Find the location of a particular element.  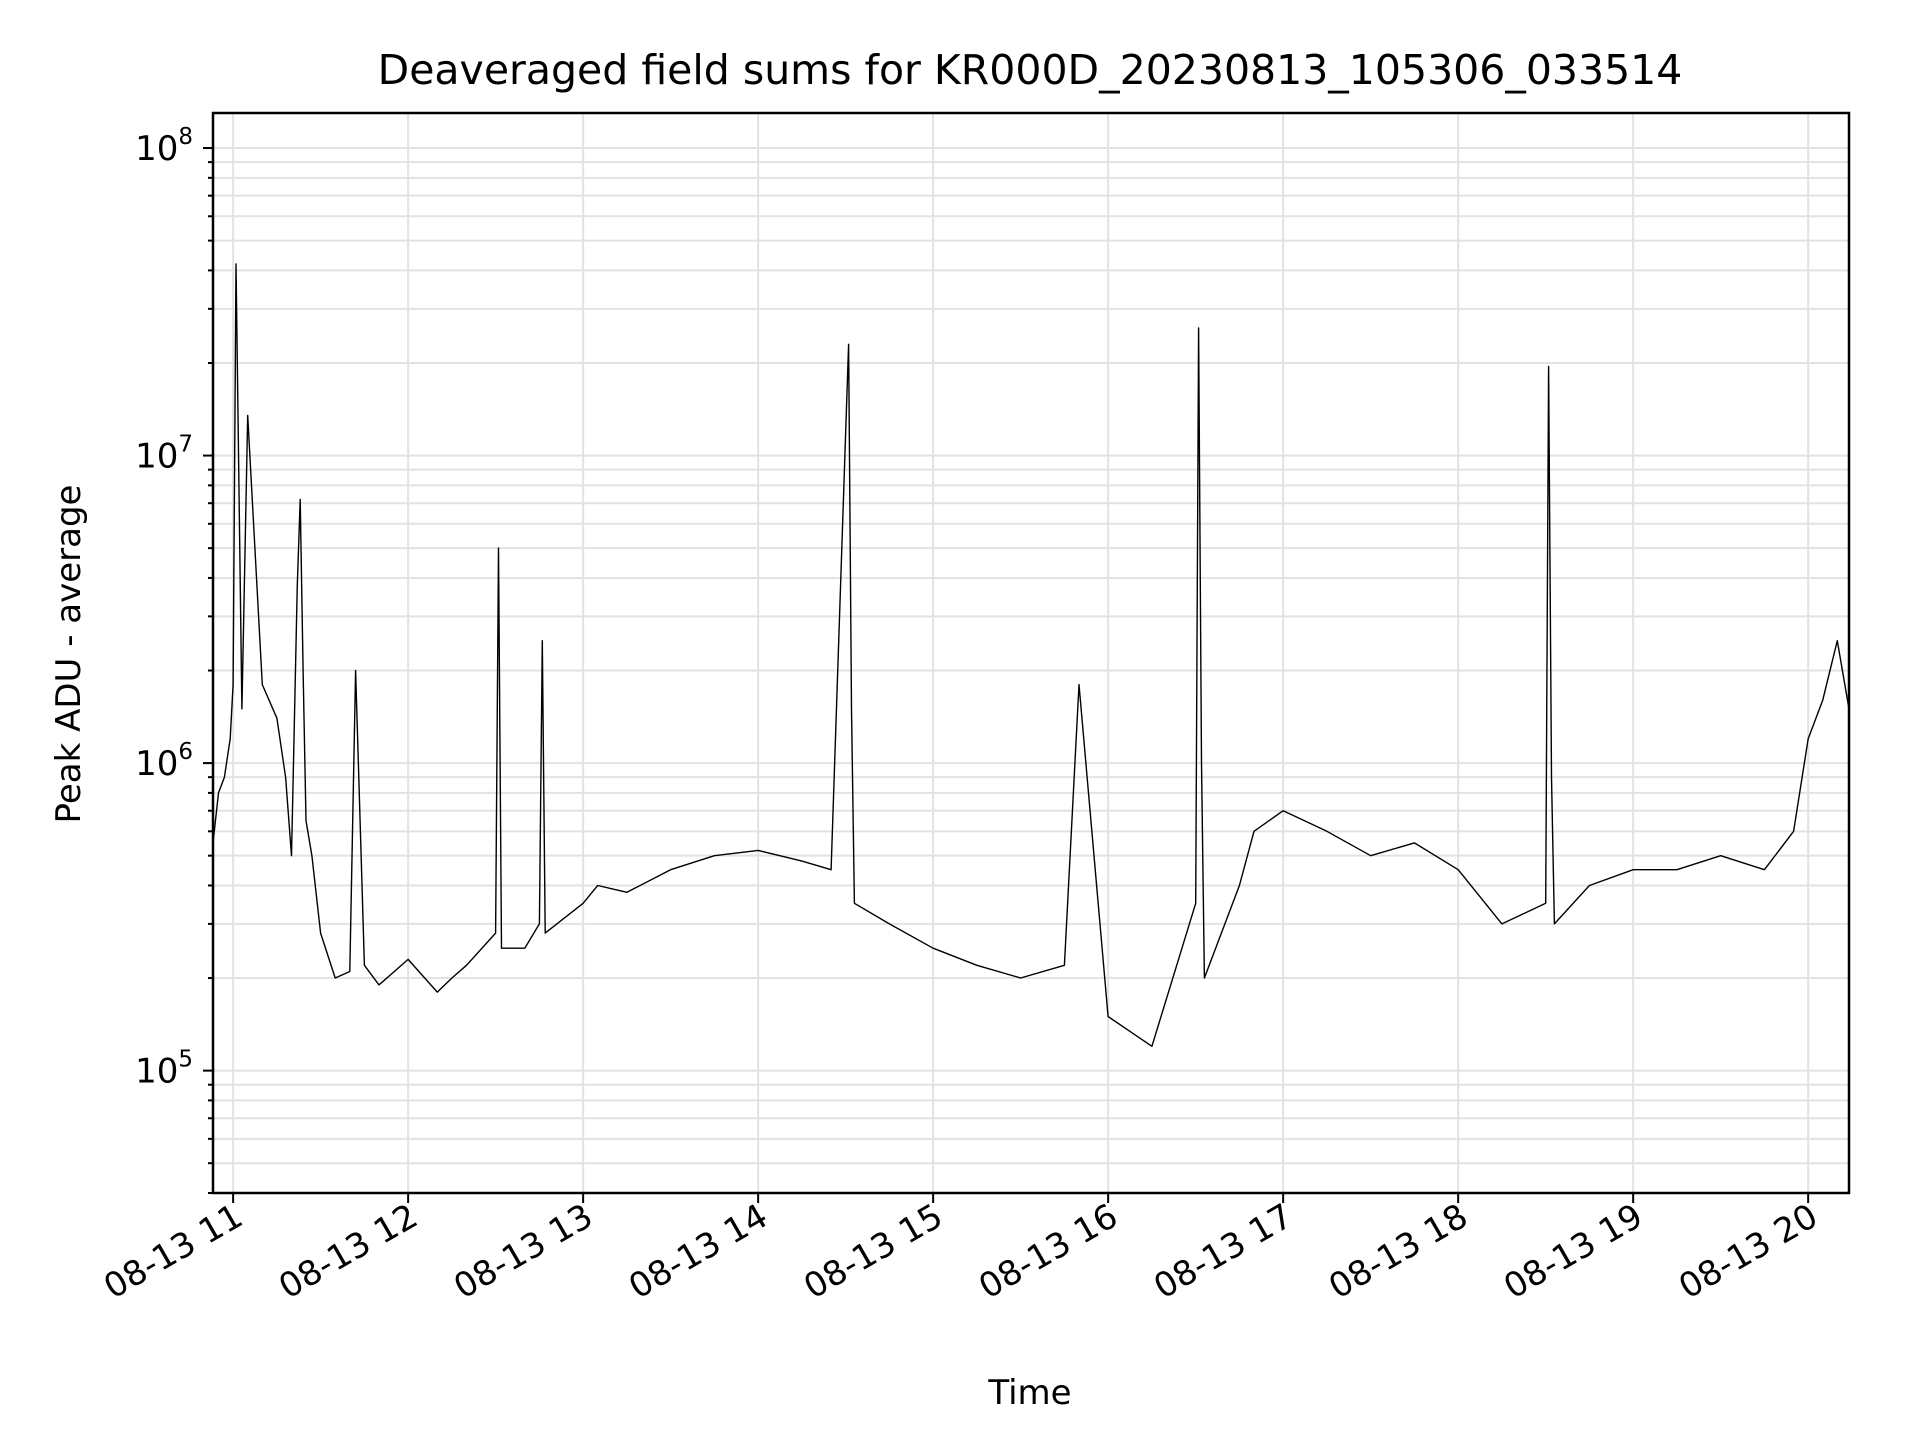

x-axis-label: Time is located at coordinates (1029, 1393).